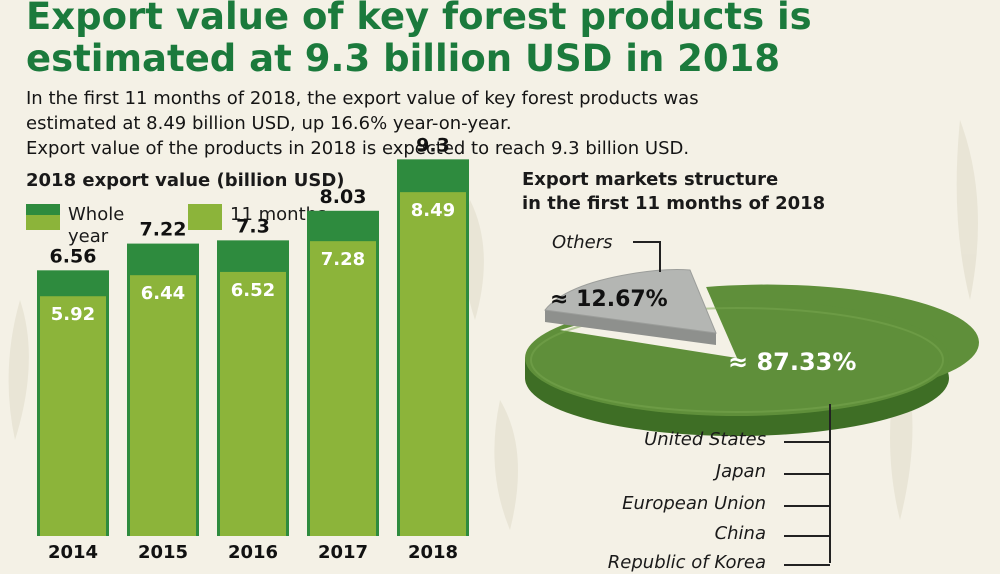 Image resolution: width=1000 pixels, height=574 pixels. I want to click on x-tick-2018: 2018, so click(433, 552).